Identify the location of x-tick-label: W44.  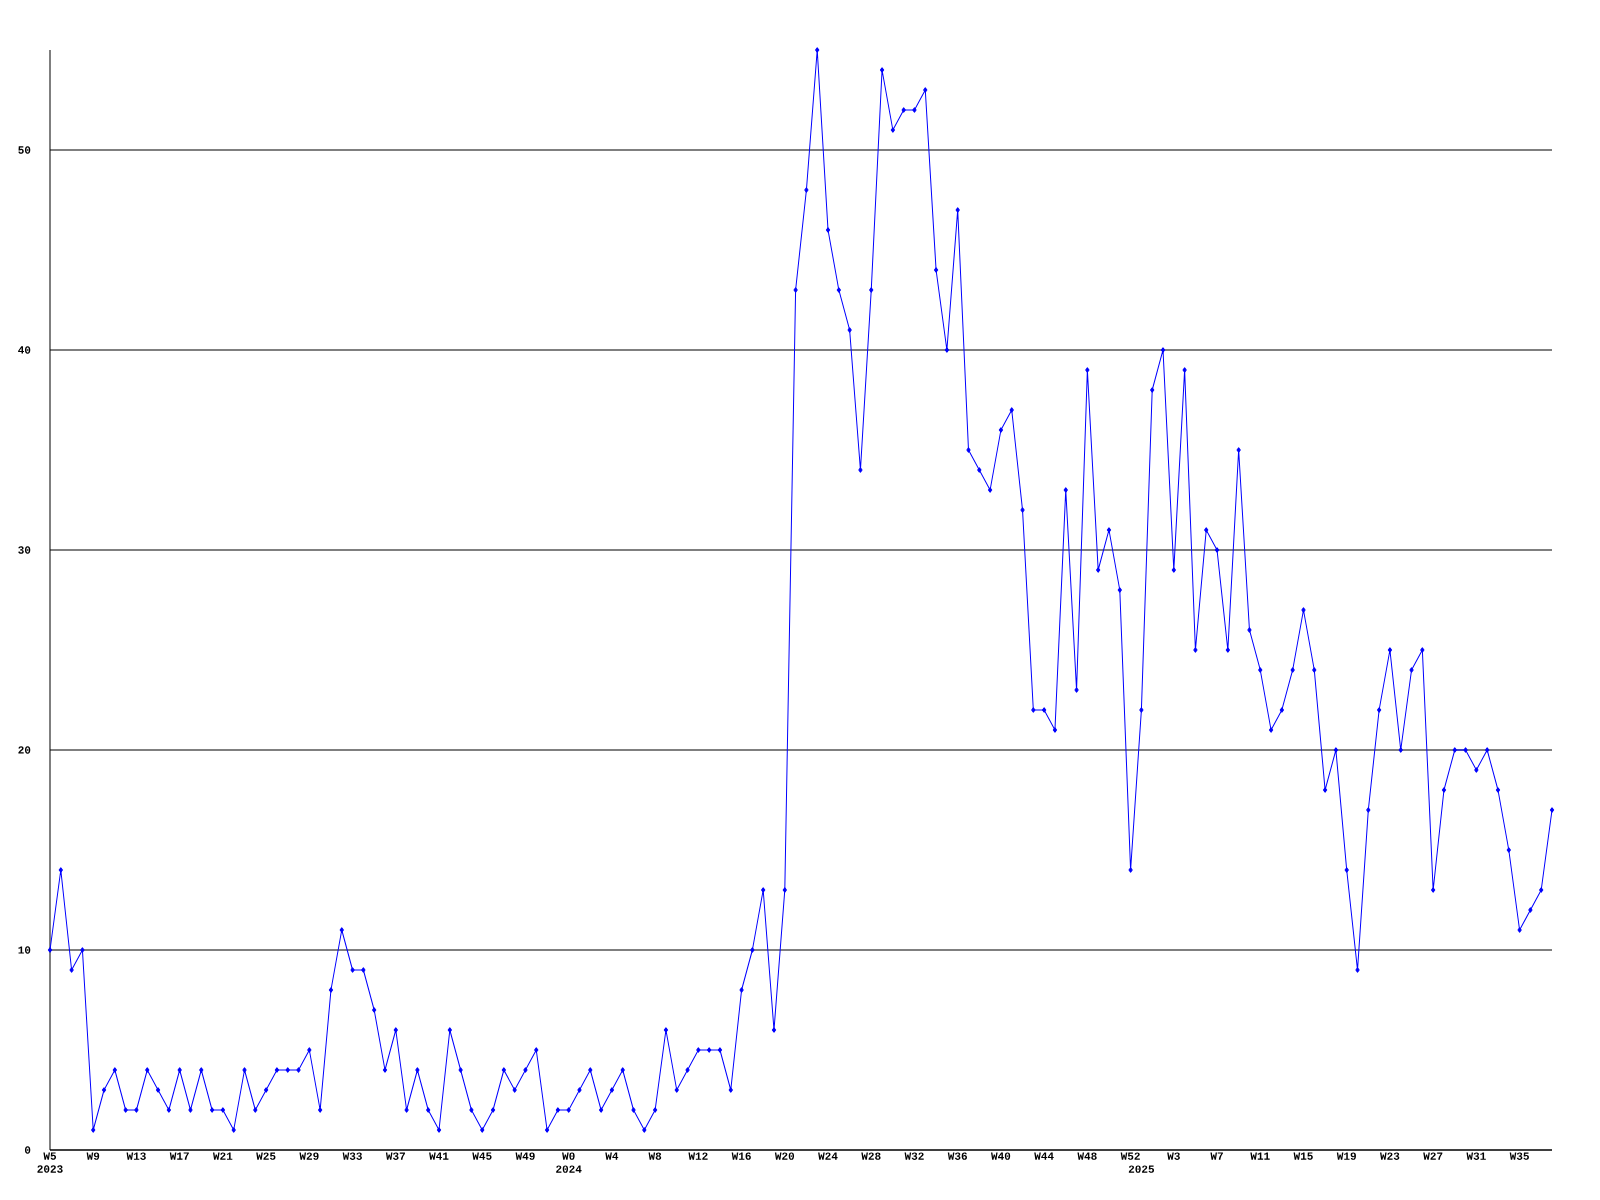
(1044, 1156).